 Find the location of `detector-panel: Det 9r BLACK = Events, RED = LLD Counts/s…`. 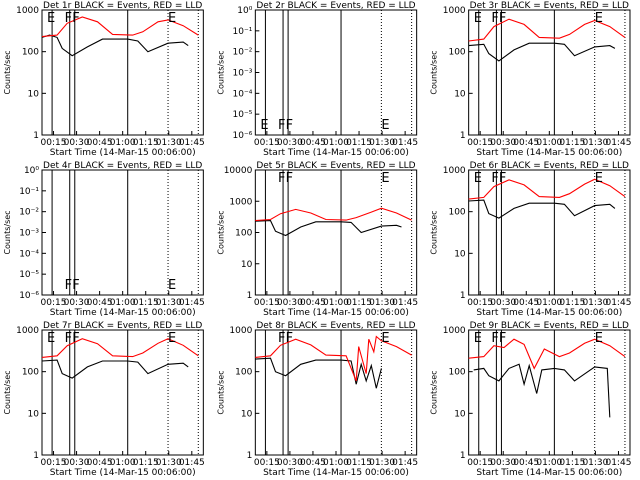

detector-panel: Det 9r BLACK = Events, RED = LLD Counts/s… is located at coordinates (531, 399).